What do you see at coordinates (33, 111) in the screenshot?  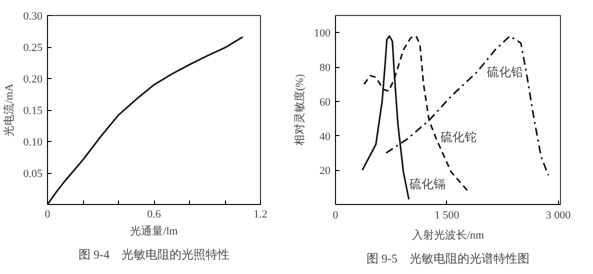 I see `y-tick-label: 0.15` at bounding box center [33, 111].